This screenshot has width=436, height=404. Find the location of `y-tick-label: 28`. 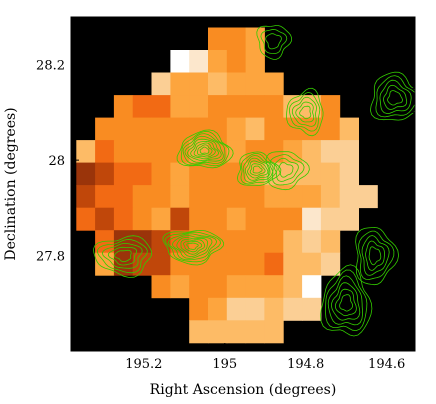

y-tick-label: 28 is located at coordinates (56, 161).